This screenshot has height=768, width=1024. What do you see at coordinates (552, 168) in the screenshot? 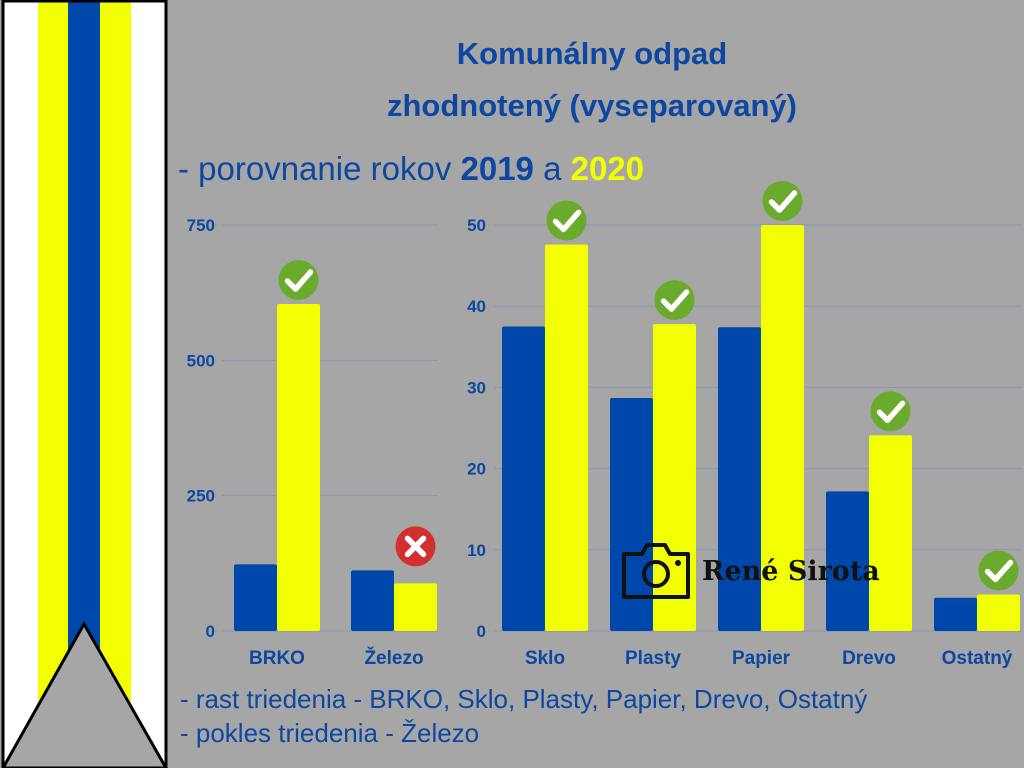
I see `subtitle-middle: a` at bounding box center [552, 168].